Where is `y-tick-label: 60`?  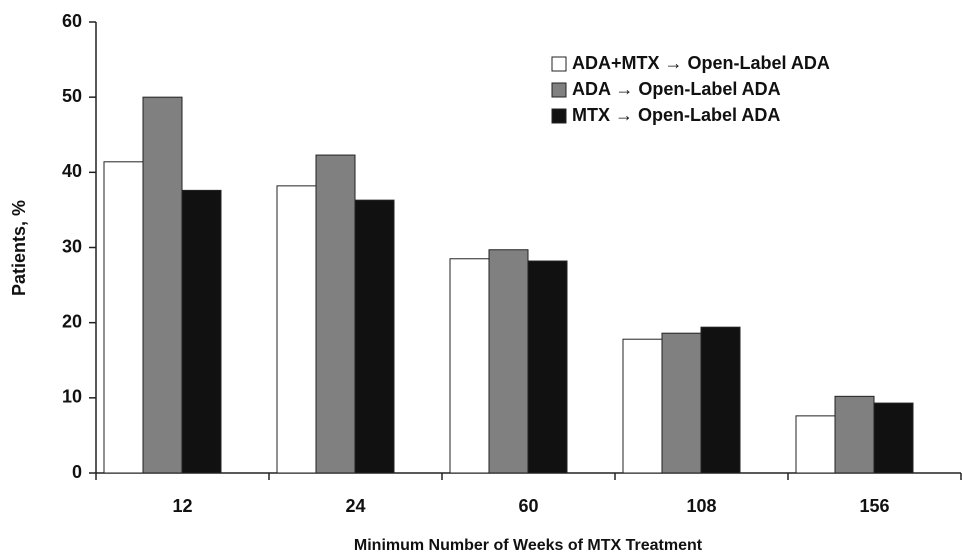
y-tick-label: 60 is located at coordinates (72, 21).